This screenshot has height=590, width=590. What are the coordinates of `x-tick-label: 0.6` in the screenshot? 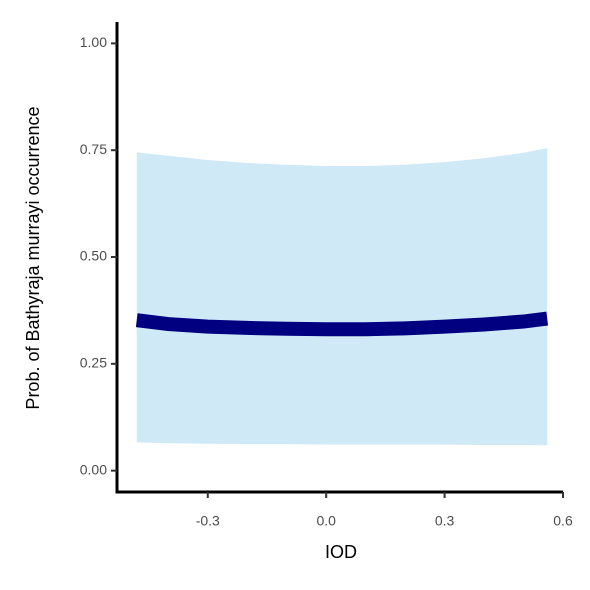 It's located at (563, 521).